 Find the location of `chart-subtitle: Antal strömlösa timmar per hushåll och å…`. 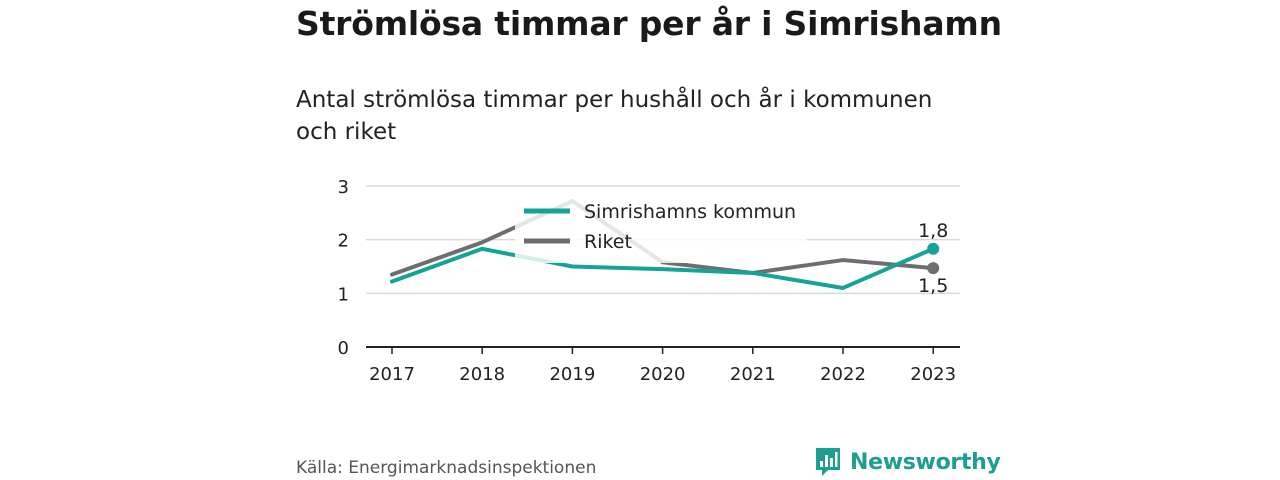

chart-subtitle: Antal strömlösa timmar per hushåll och å… is located at coordinates (614, 116).